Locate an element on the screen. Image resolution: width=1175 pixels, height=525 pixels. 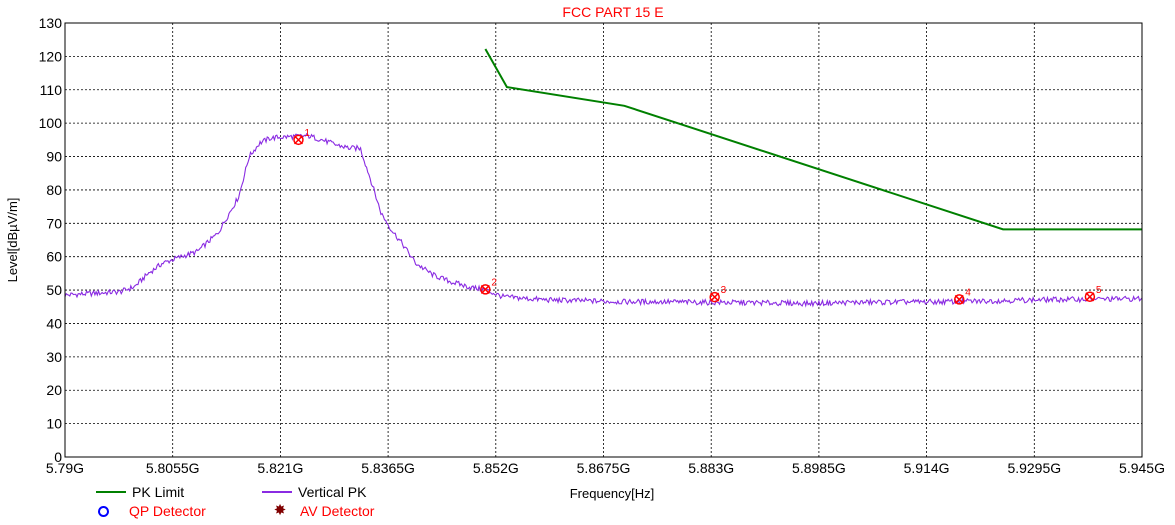
marker-point: 5 is located at coordinates (1093, 294).